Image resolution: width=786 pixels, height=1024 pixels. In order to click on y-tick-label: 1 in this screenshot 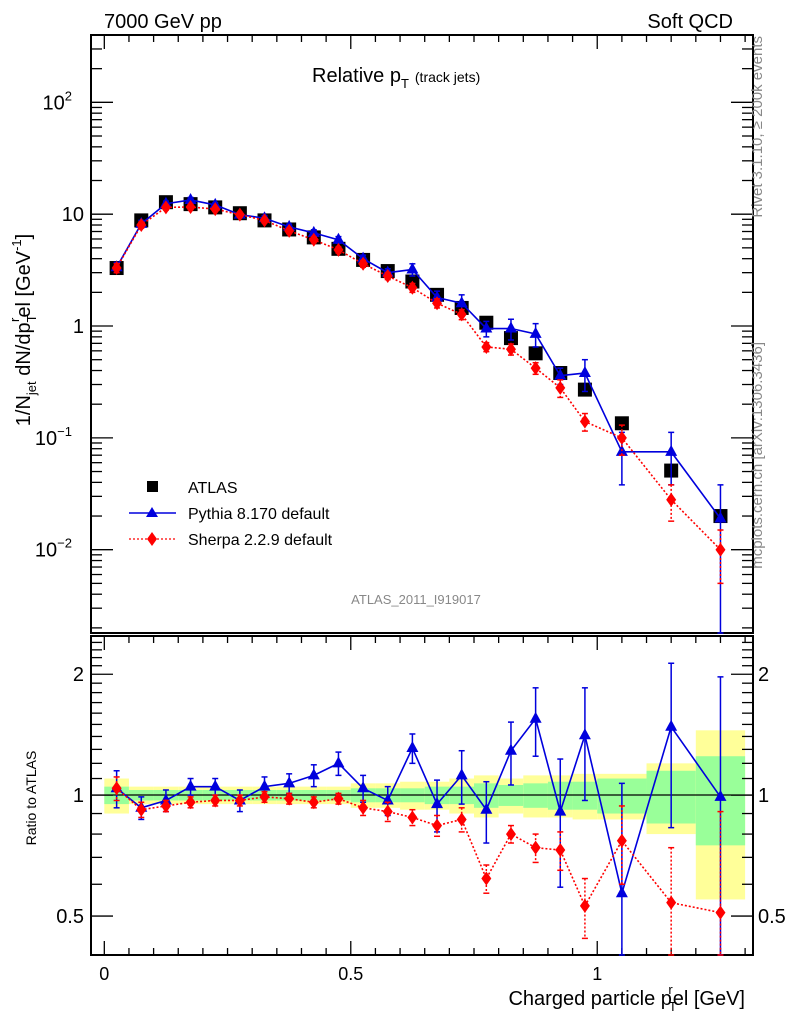, I will do `click(78, 327)`.